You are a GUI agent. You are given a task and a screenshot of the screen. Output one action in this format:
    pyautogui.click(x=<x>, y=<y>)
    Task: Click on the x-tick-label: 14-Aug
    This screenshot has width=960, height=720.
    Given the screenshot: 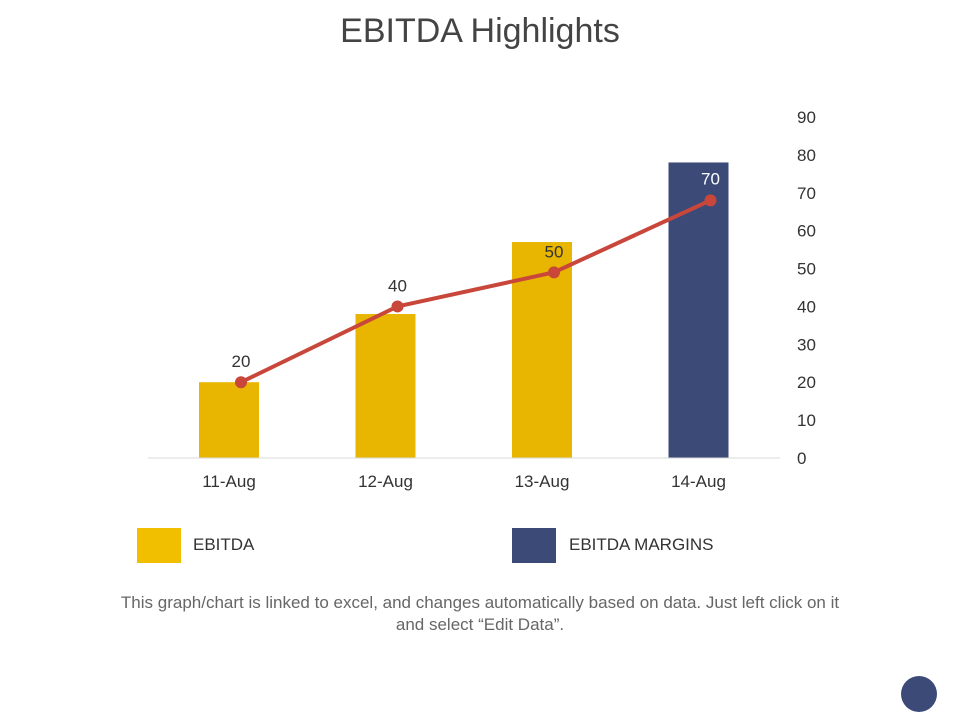 What is the action you would take?
    pyautogui.click(x=698, y=481)
    